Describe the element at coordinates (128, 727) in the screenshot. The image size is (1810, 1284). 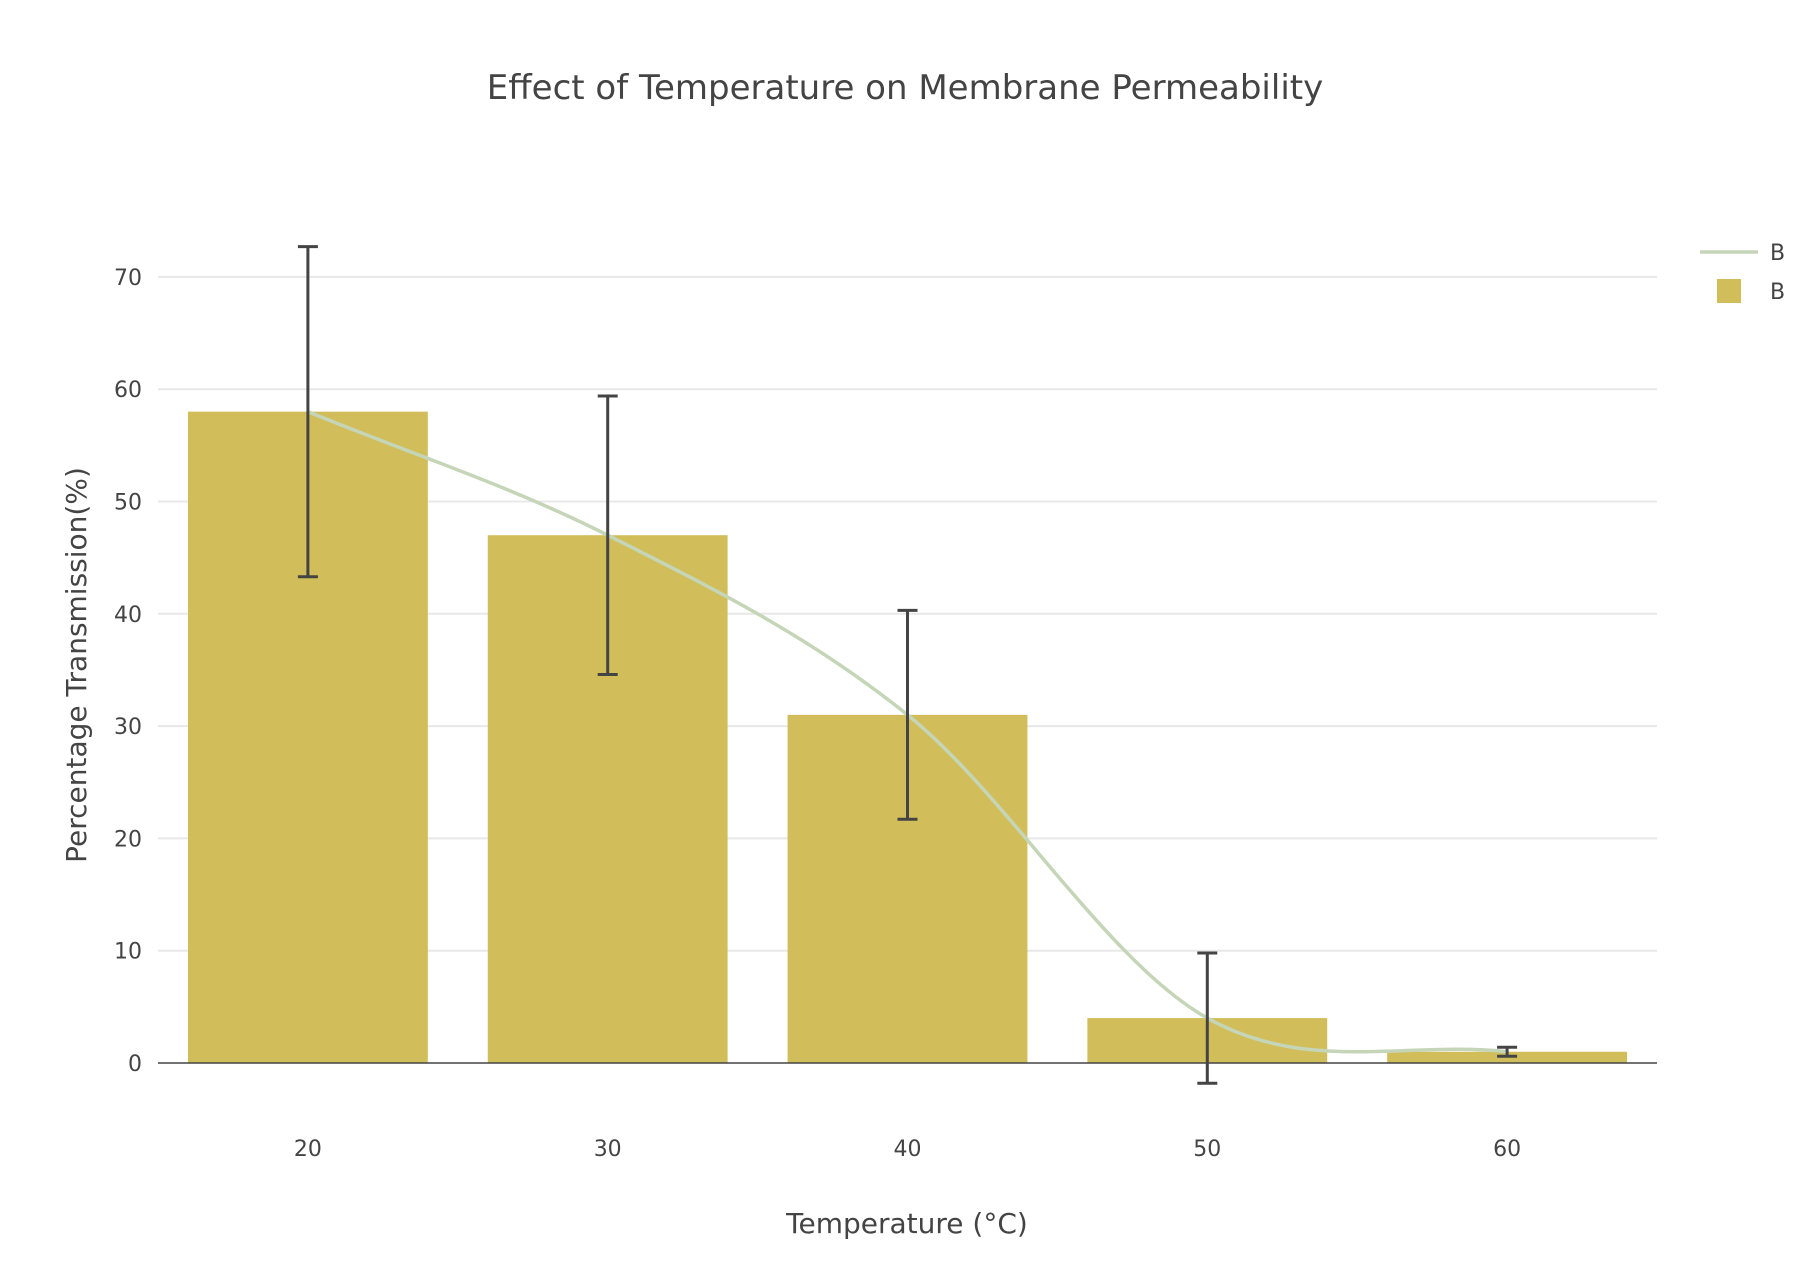
I see `y-tick-label-30: 30` at that location.